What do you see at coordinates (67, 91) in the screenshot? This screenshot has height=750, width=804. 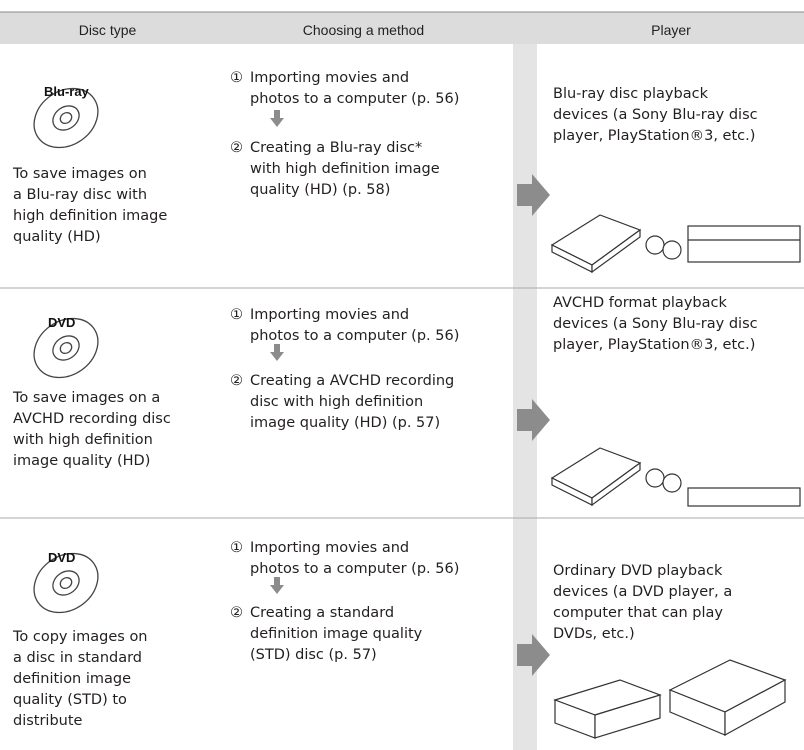 I see `disc-logo: Blu-ray` at bounding box center [67, 91].